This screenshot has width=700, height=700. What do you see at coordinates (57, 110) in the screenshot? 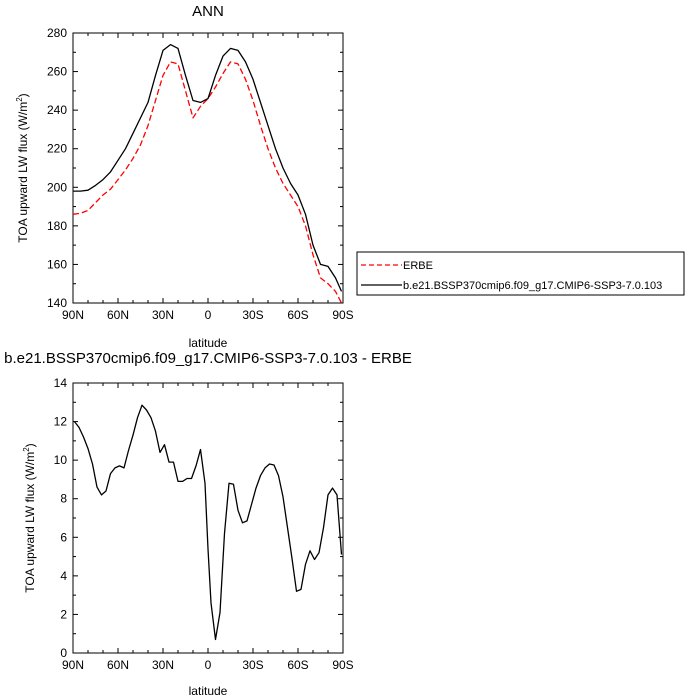
I see `y-tick-label: 240` at bounding box center [57, 110].